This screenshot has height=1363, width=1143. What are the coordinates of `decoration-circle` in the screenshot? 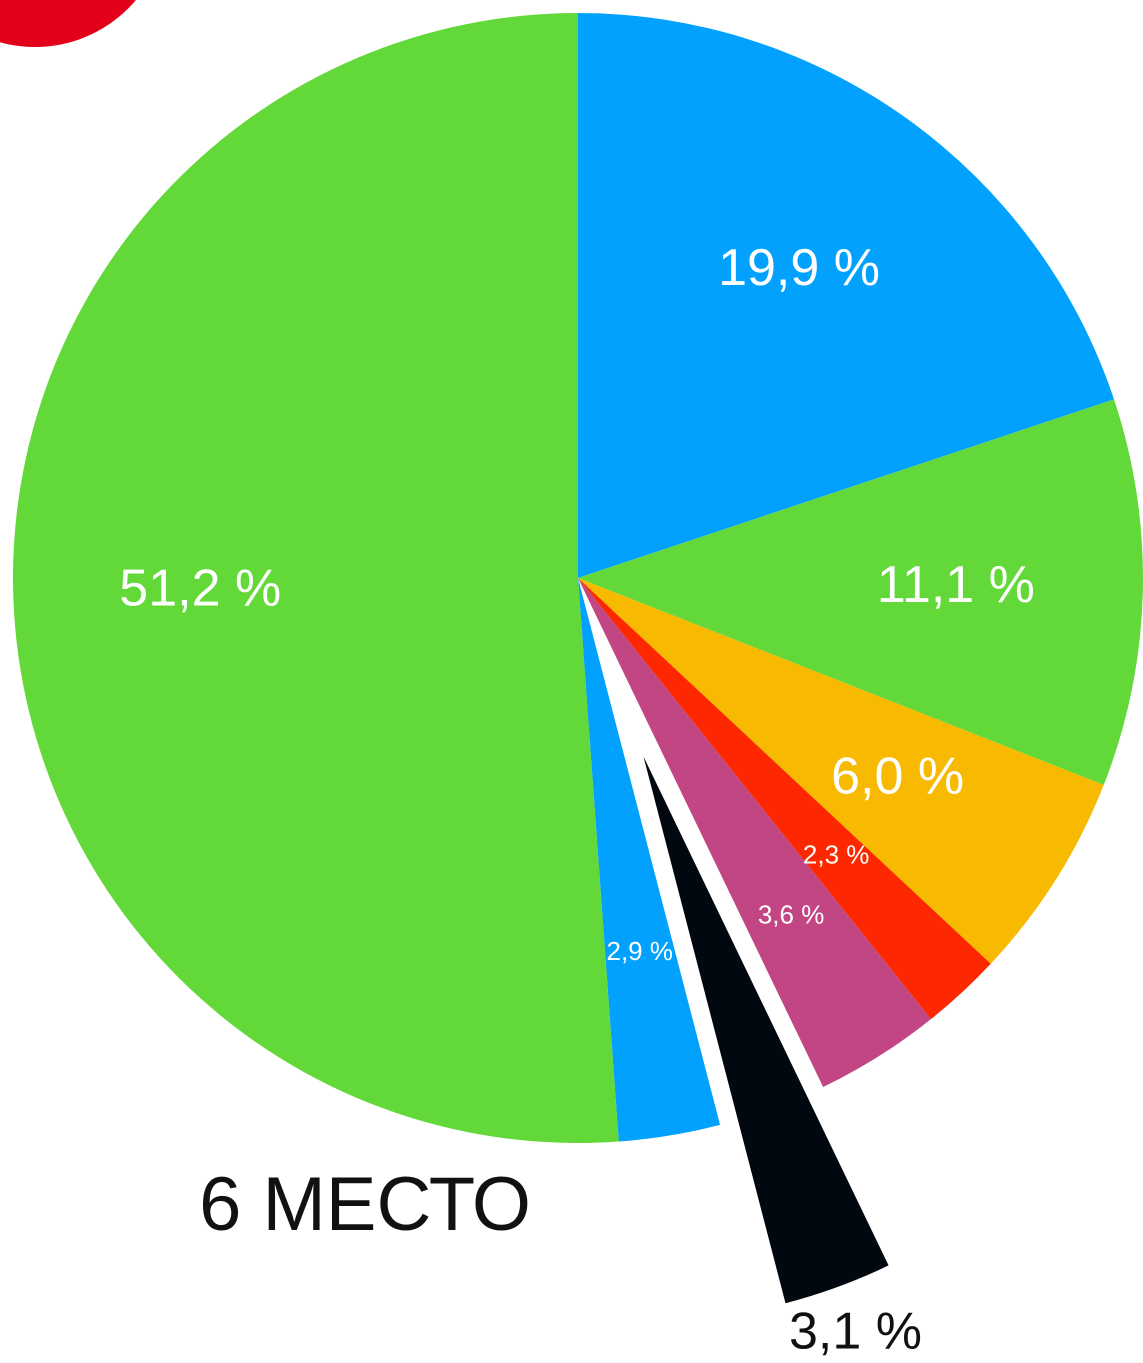 It's located at (68, 23).